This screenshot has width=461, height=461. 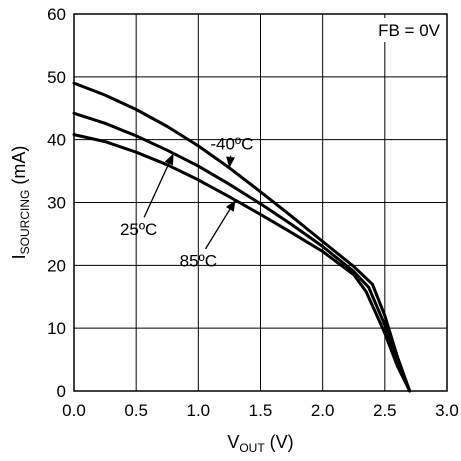 I want to click on annotations: -40ºC 25ºC 85ºC, so click(x=186, y=203).